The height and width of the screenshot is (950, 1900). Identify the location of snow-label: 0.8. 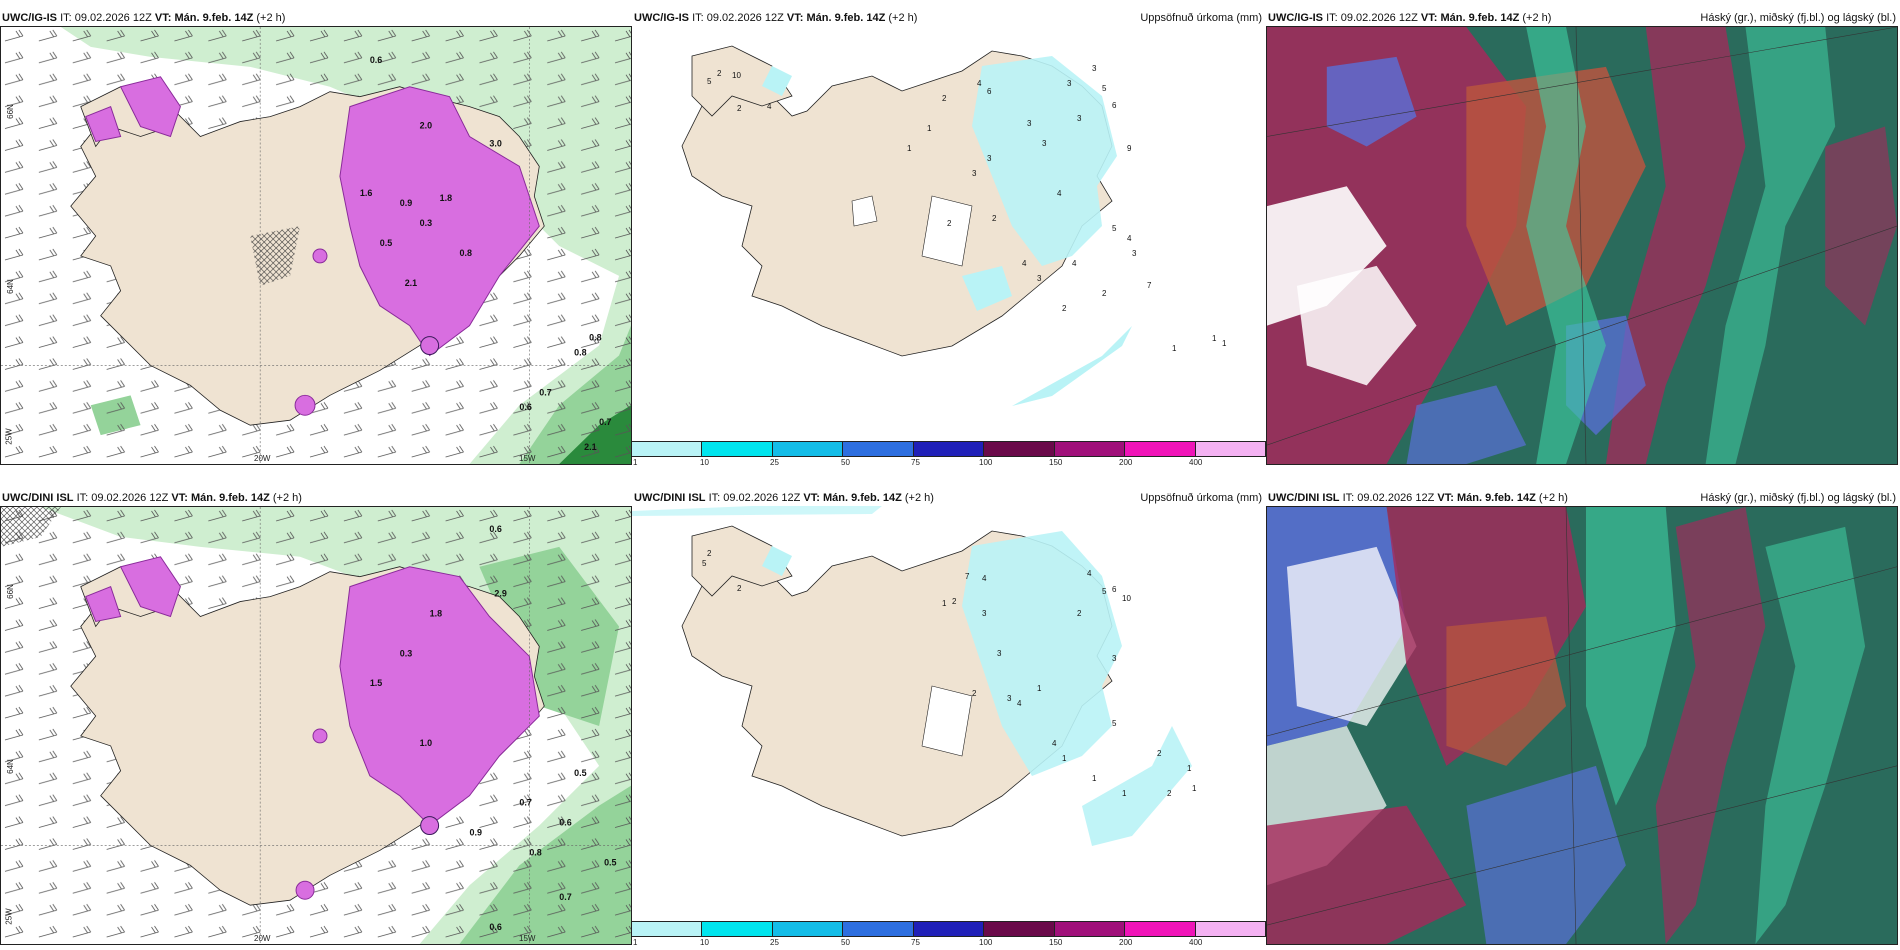
(535, 852).